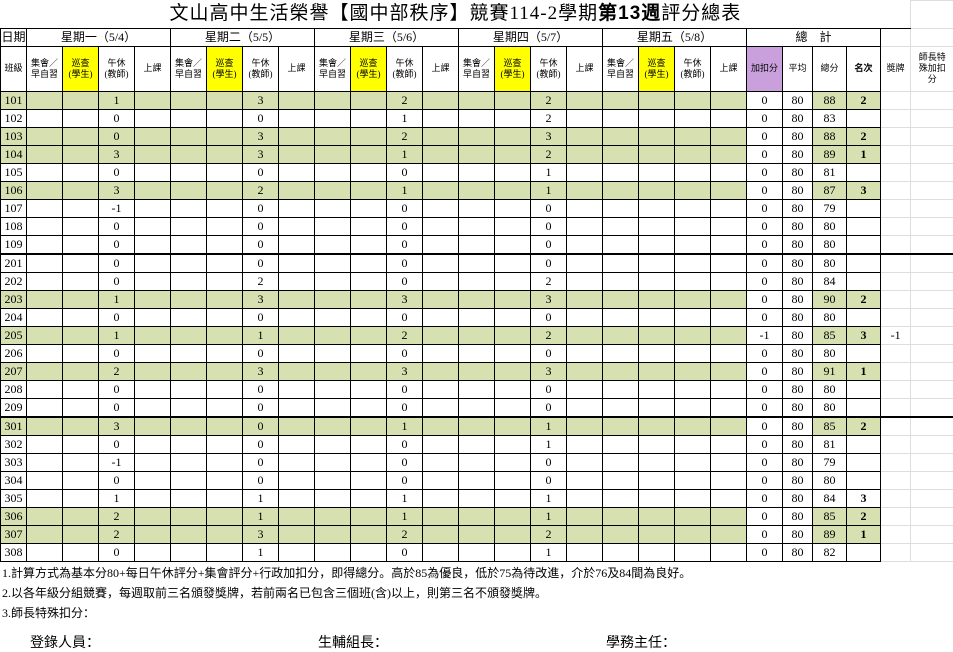 This screenshot has height=652, width=953. Describe the element at coordinates (476, 14) in the screenshot. I see `title-row: 文山高中生活榮譽【國中部秩序】競賽114-2學期第13週評分總表` at that location.